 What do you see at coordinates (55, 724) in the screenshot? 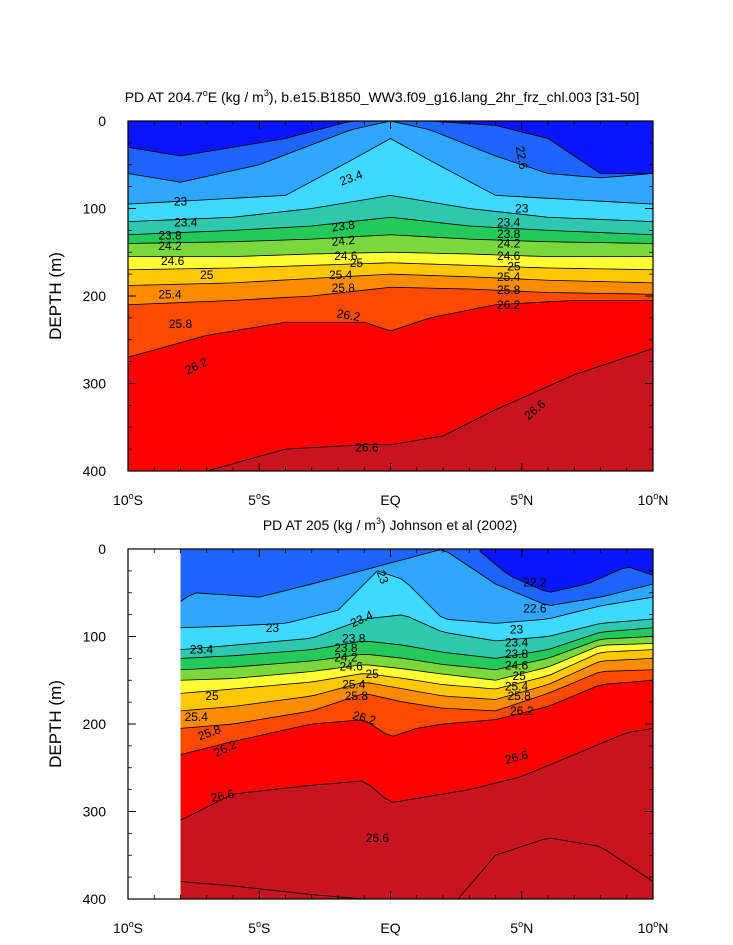
I see `panel-bottom-ylabel: DEPTH (m)` at bounding box center [55, 724].